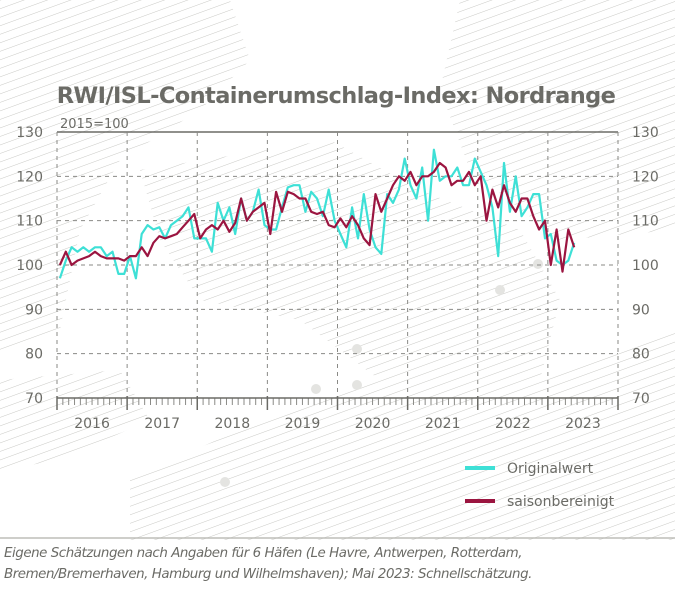  Describe the element at coordinates (645, 222) in the screenshot. I see `y-tick-label-right: 110` at that location.